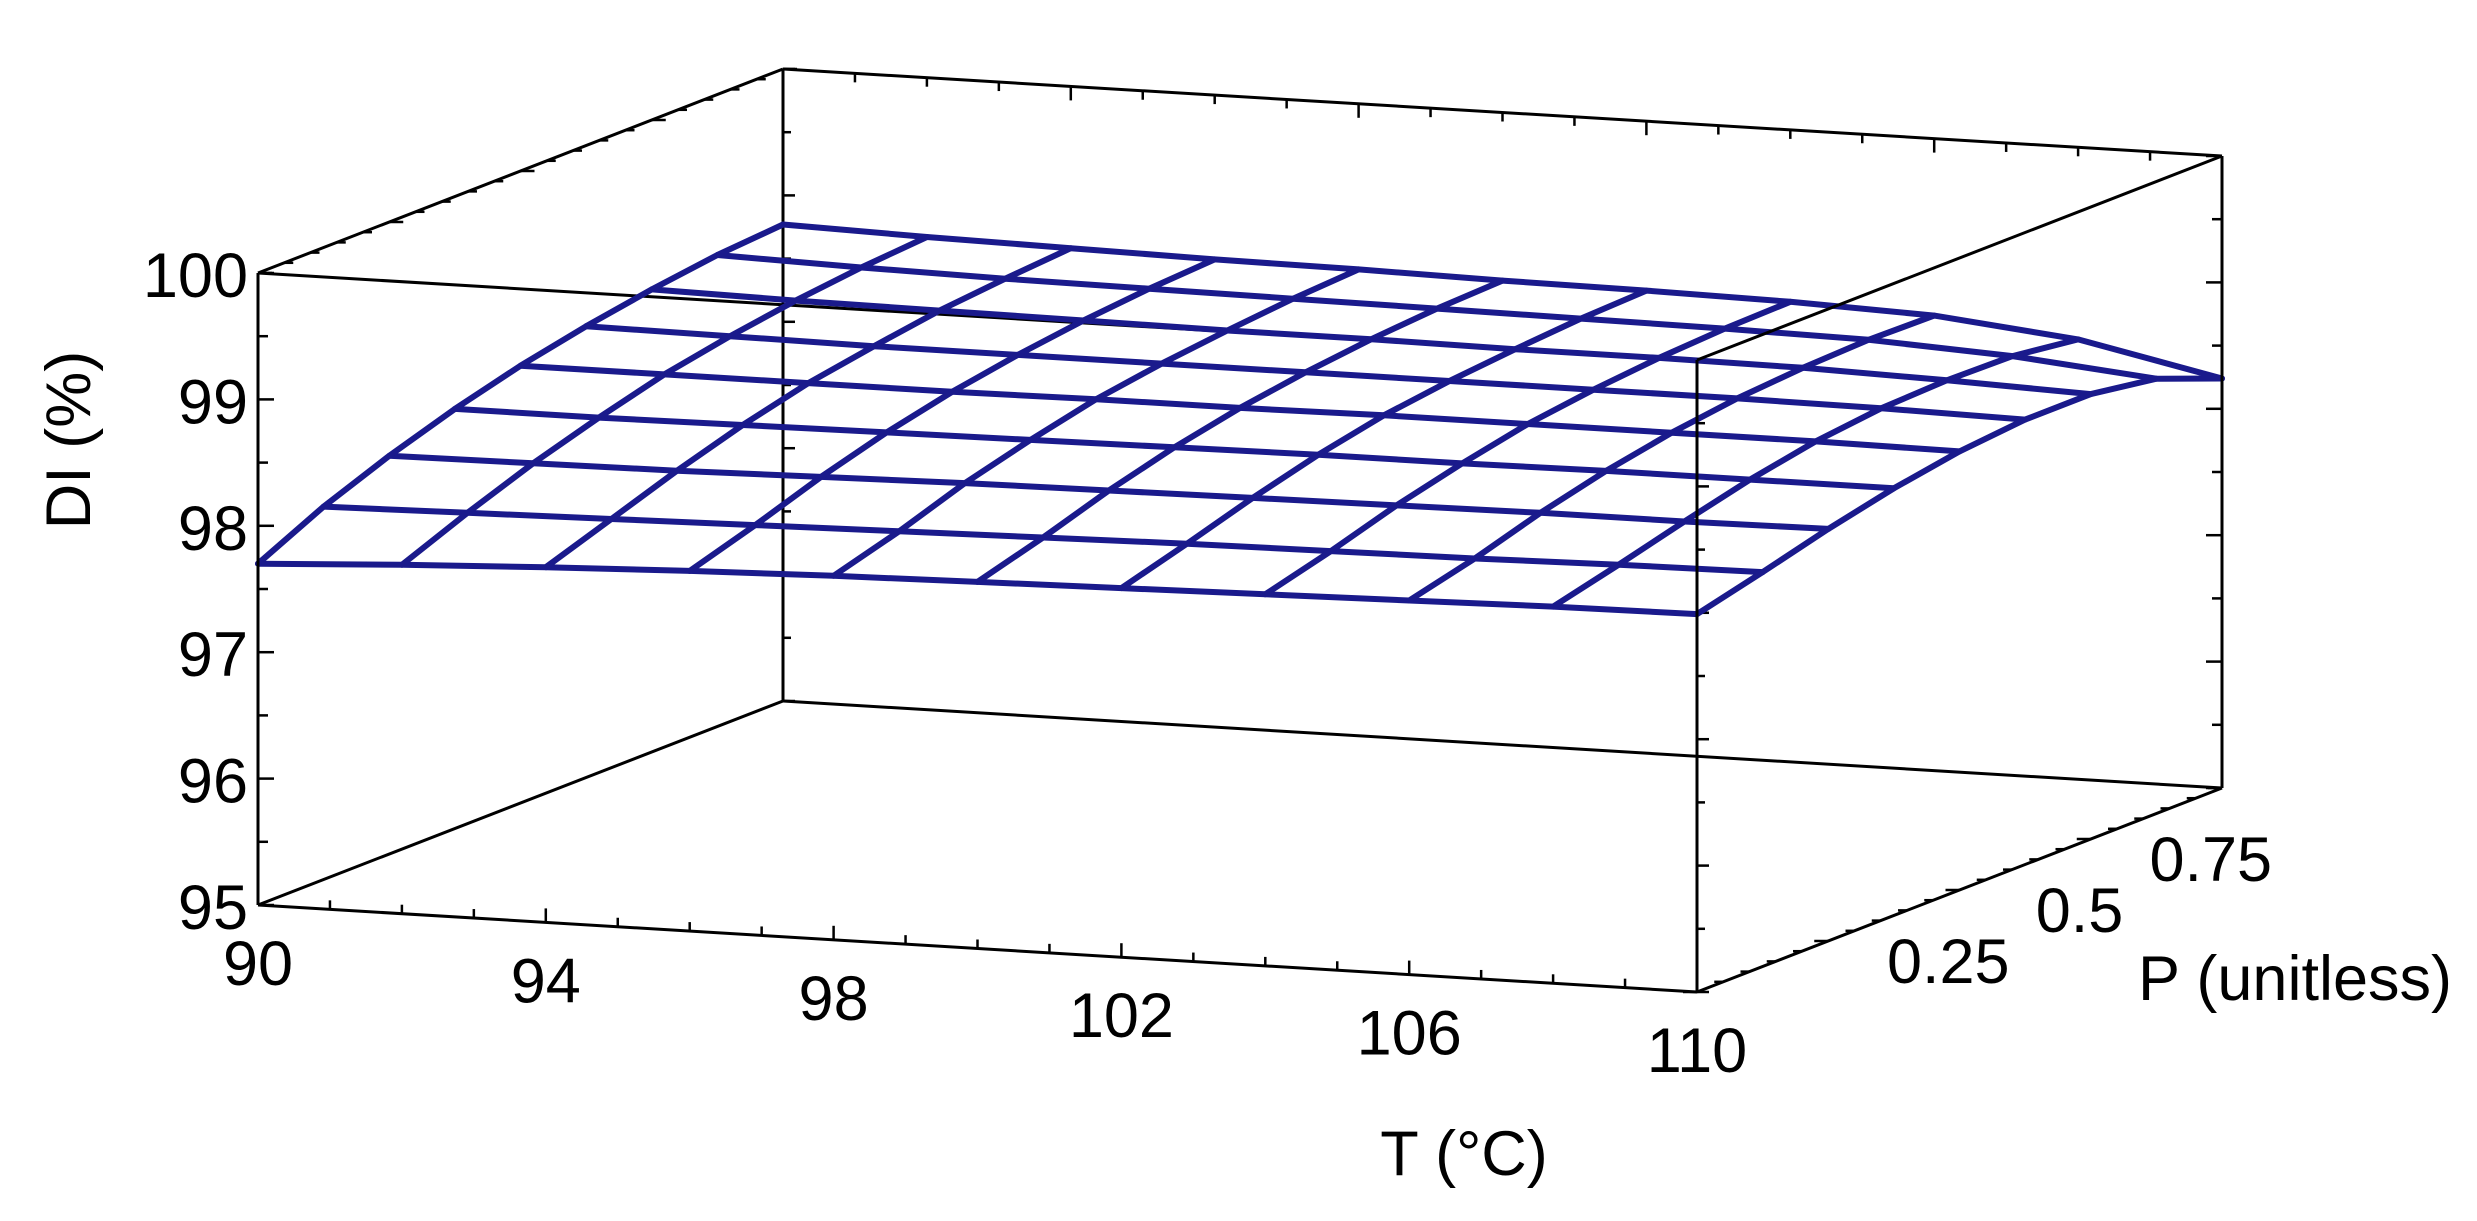  I want to click on y-tick-label: 0.5, so click(2080, 911).